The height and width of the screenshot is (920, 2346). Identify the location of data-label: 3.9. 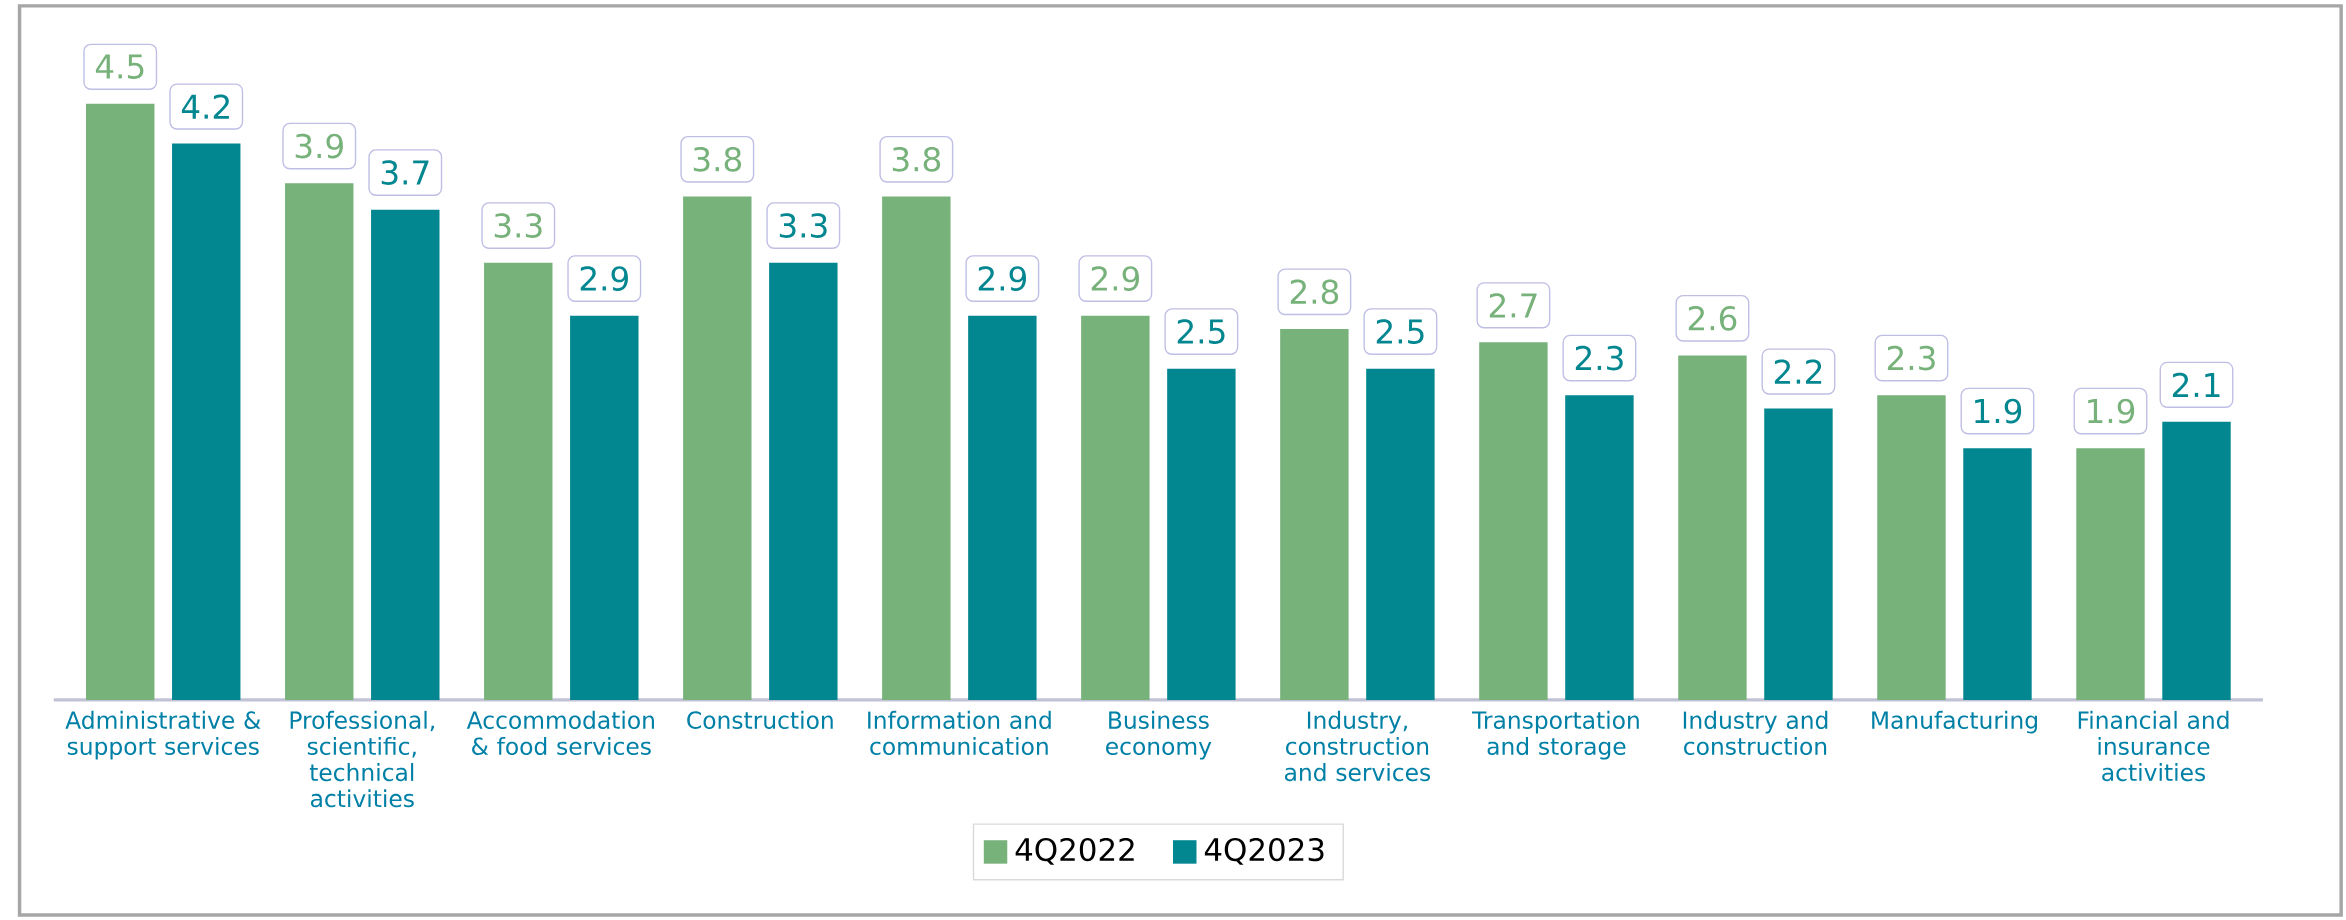
(319, 146).